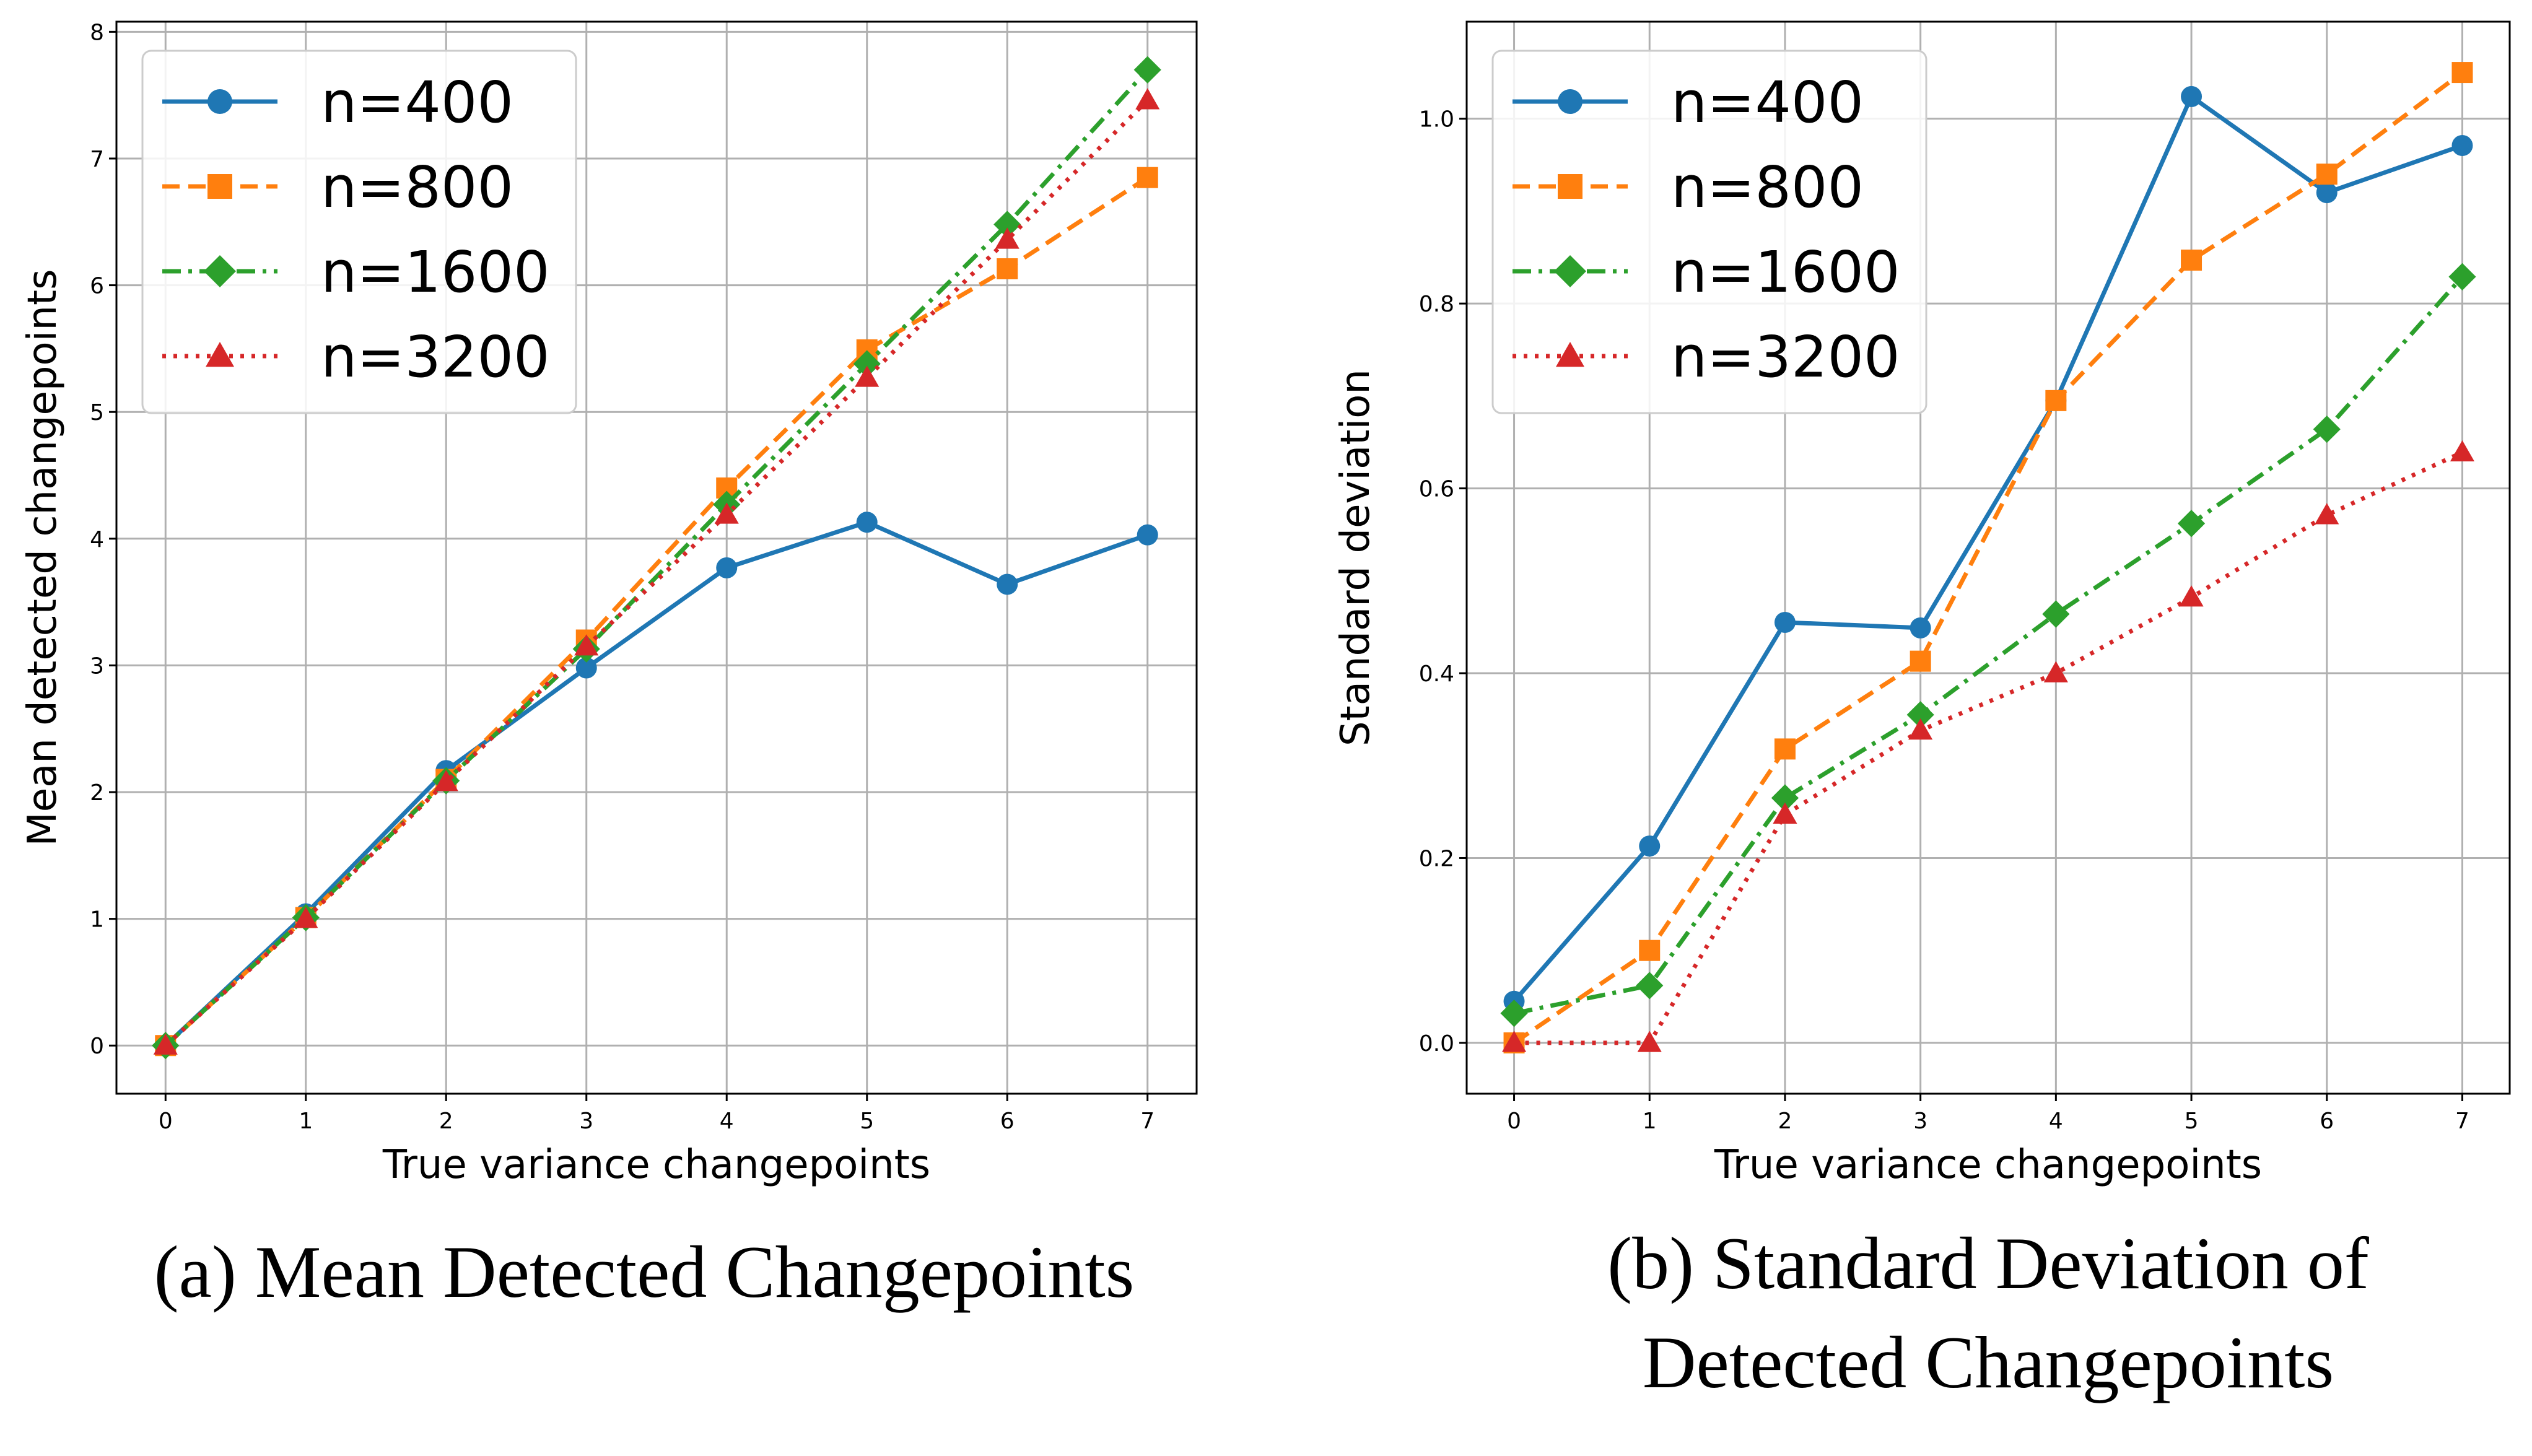  I want to click on caption-a: (a) Mean Detected Changepoints, so click(644, 1272).